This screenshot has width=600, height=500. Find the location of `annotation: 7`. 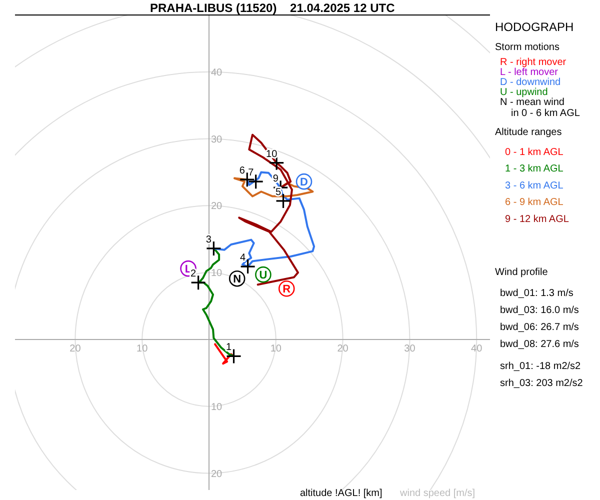

annotation: 7 is located at coordinates (251, 173).